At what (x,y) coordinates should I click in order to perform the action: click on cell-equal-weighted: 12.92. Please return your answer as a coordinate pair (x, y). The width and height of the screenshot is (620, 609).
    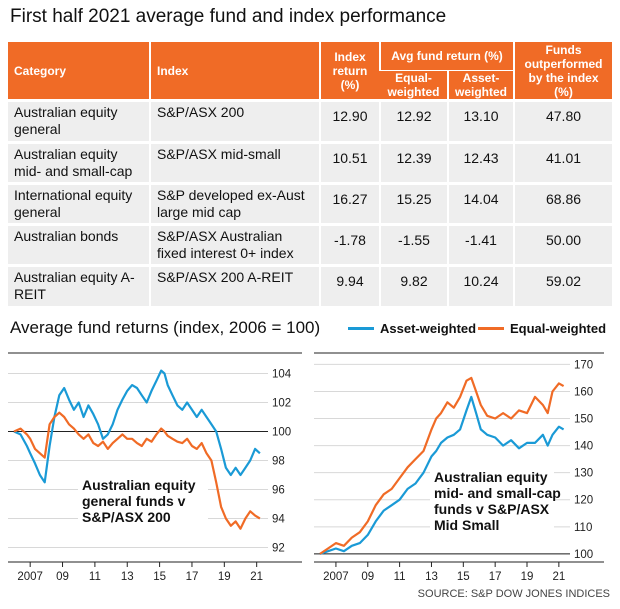
    Looking at the image, I should click on (413, 121).